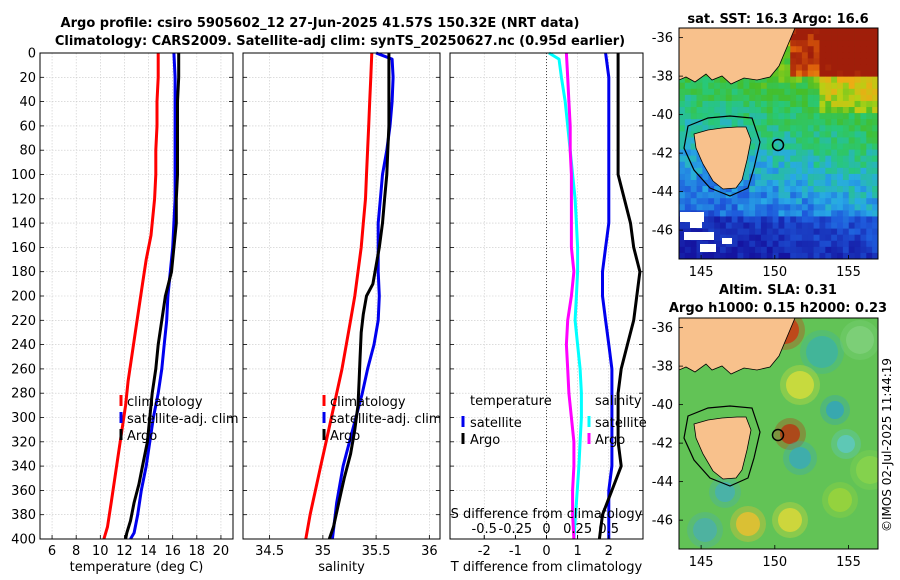 This screenshot has height=580, width=900. What do you see at coordinates (577, 551) in the screenshot?
I see `x-tick-label: 1` at bounding box center [577, 551].